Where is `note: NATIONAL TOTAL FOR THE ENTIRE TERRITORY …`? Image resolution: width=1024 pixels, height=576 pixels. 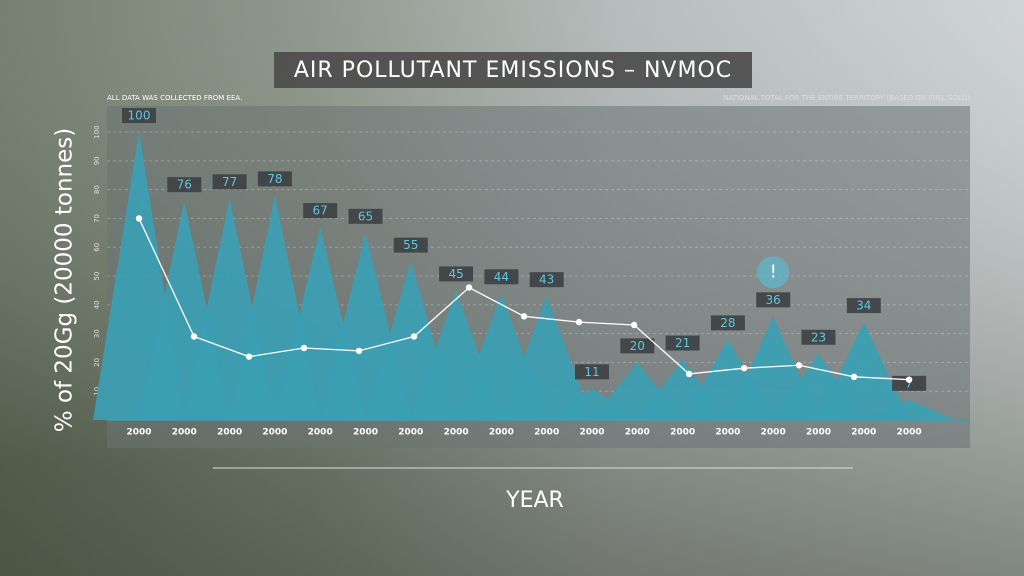
note: NATIONAL TOTAL FOR THE ENTIRE TERRITORY … is located at coordinates (846, 98).